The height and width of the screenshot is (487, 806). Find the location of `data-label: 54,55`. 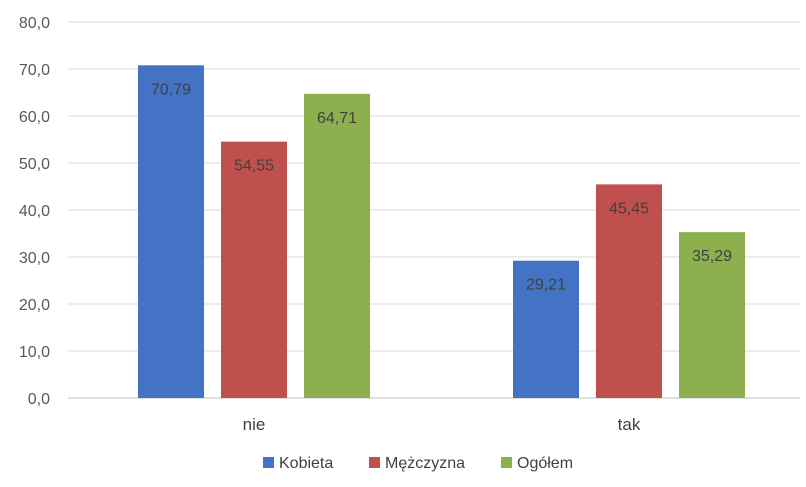

data-label: 54,55 is located at coordinates (254, 166).